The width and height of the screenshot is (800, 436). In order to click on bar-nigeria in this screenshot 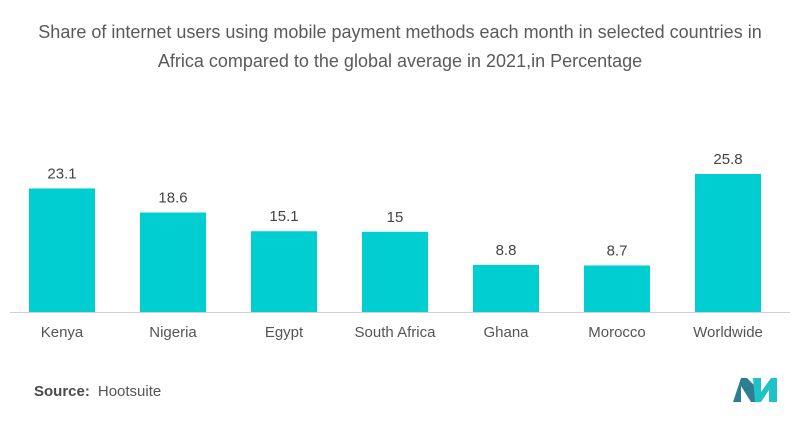, I will do `click(173, 262)`.